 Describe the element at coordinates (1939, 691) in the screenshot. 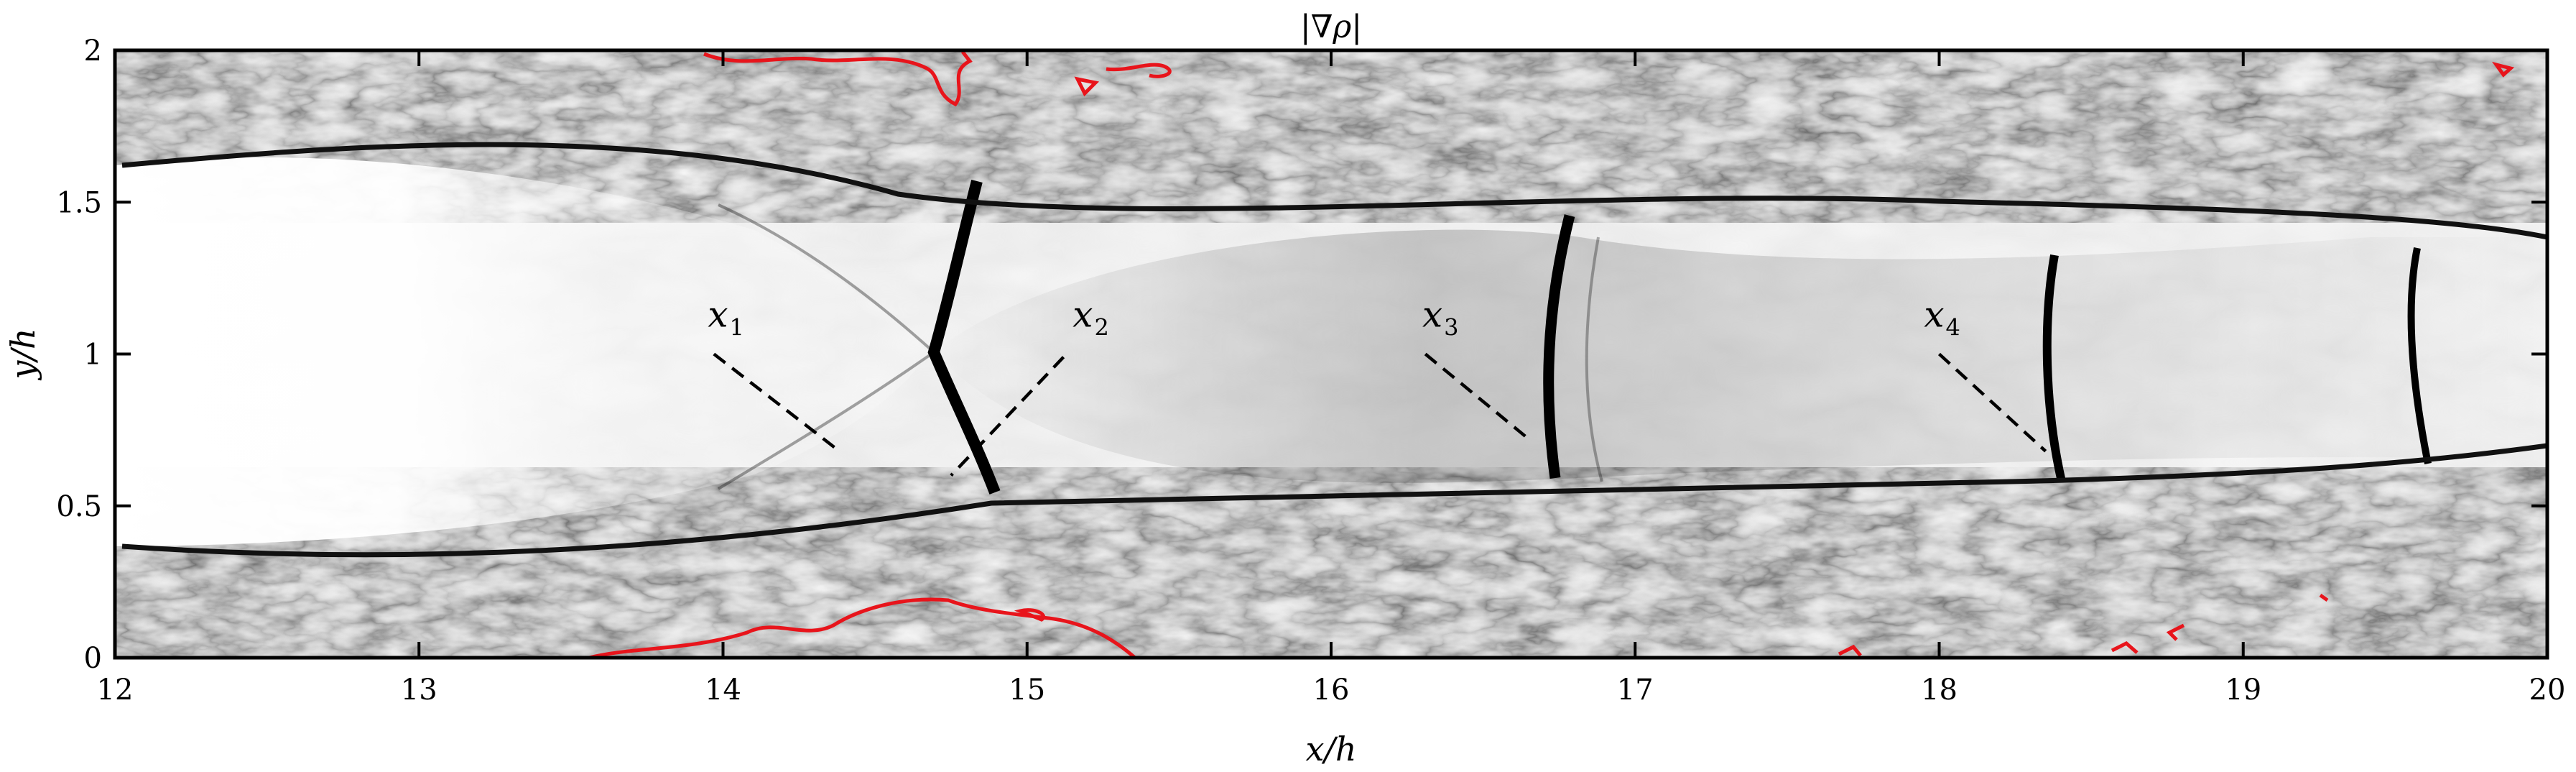

I see `x-tick-label: 18` at that location.